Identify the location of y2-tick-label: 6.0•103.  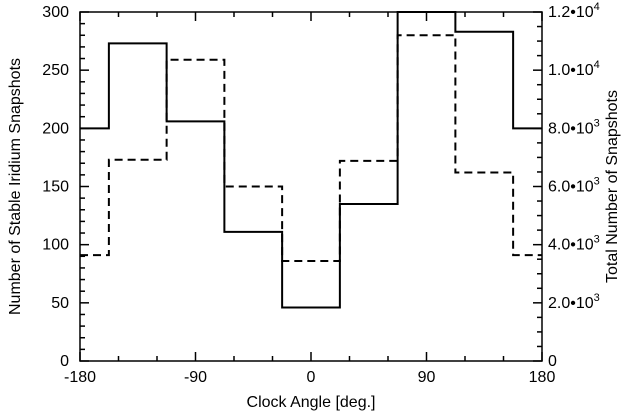
(574, 186).